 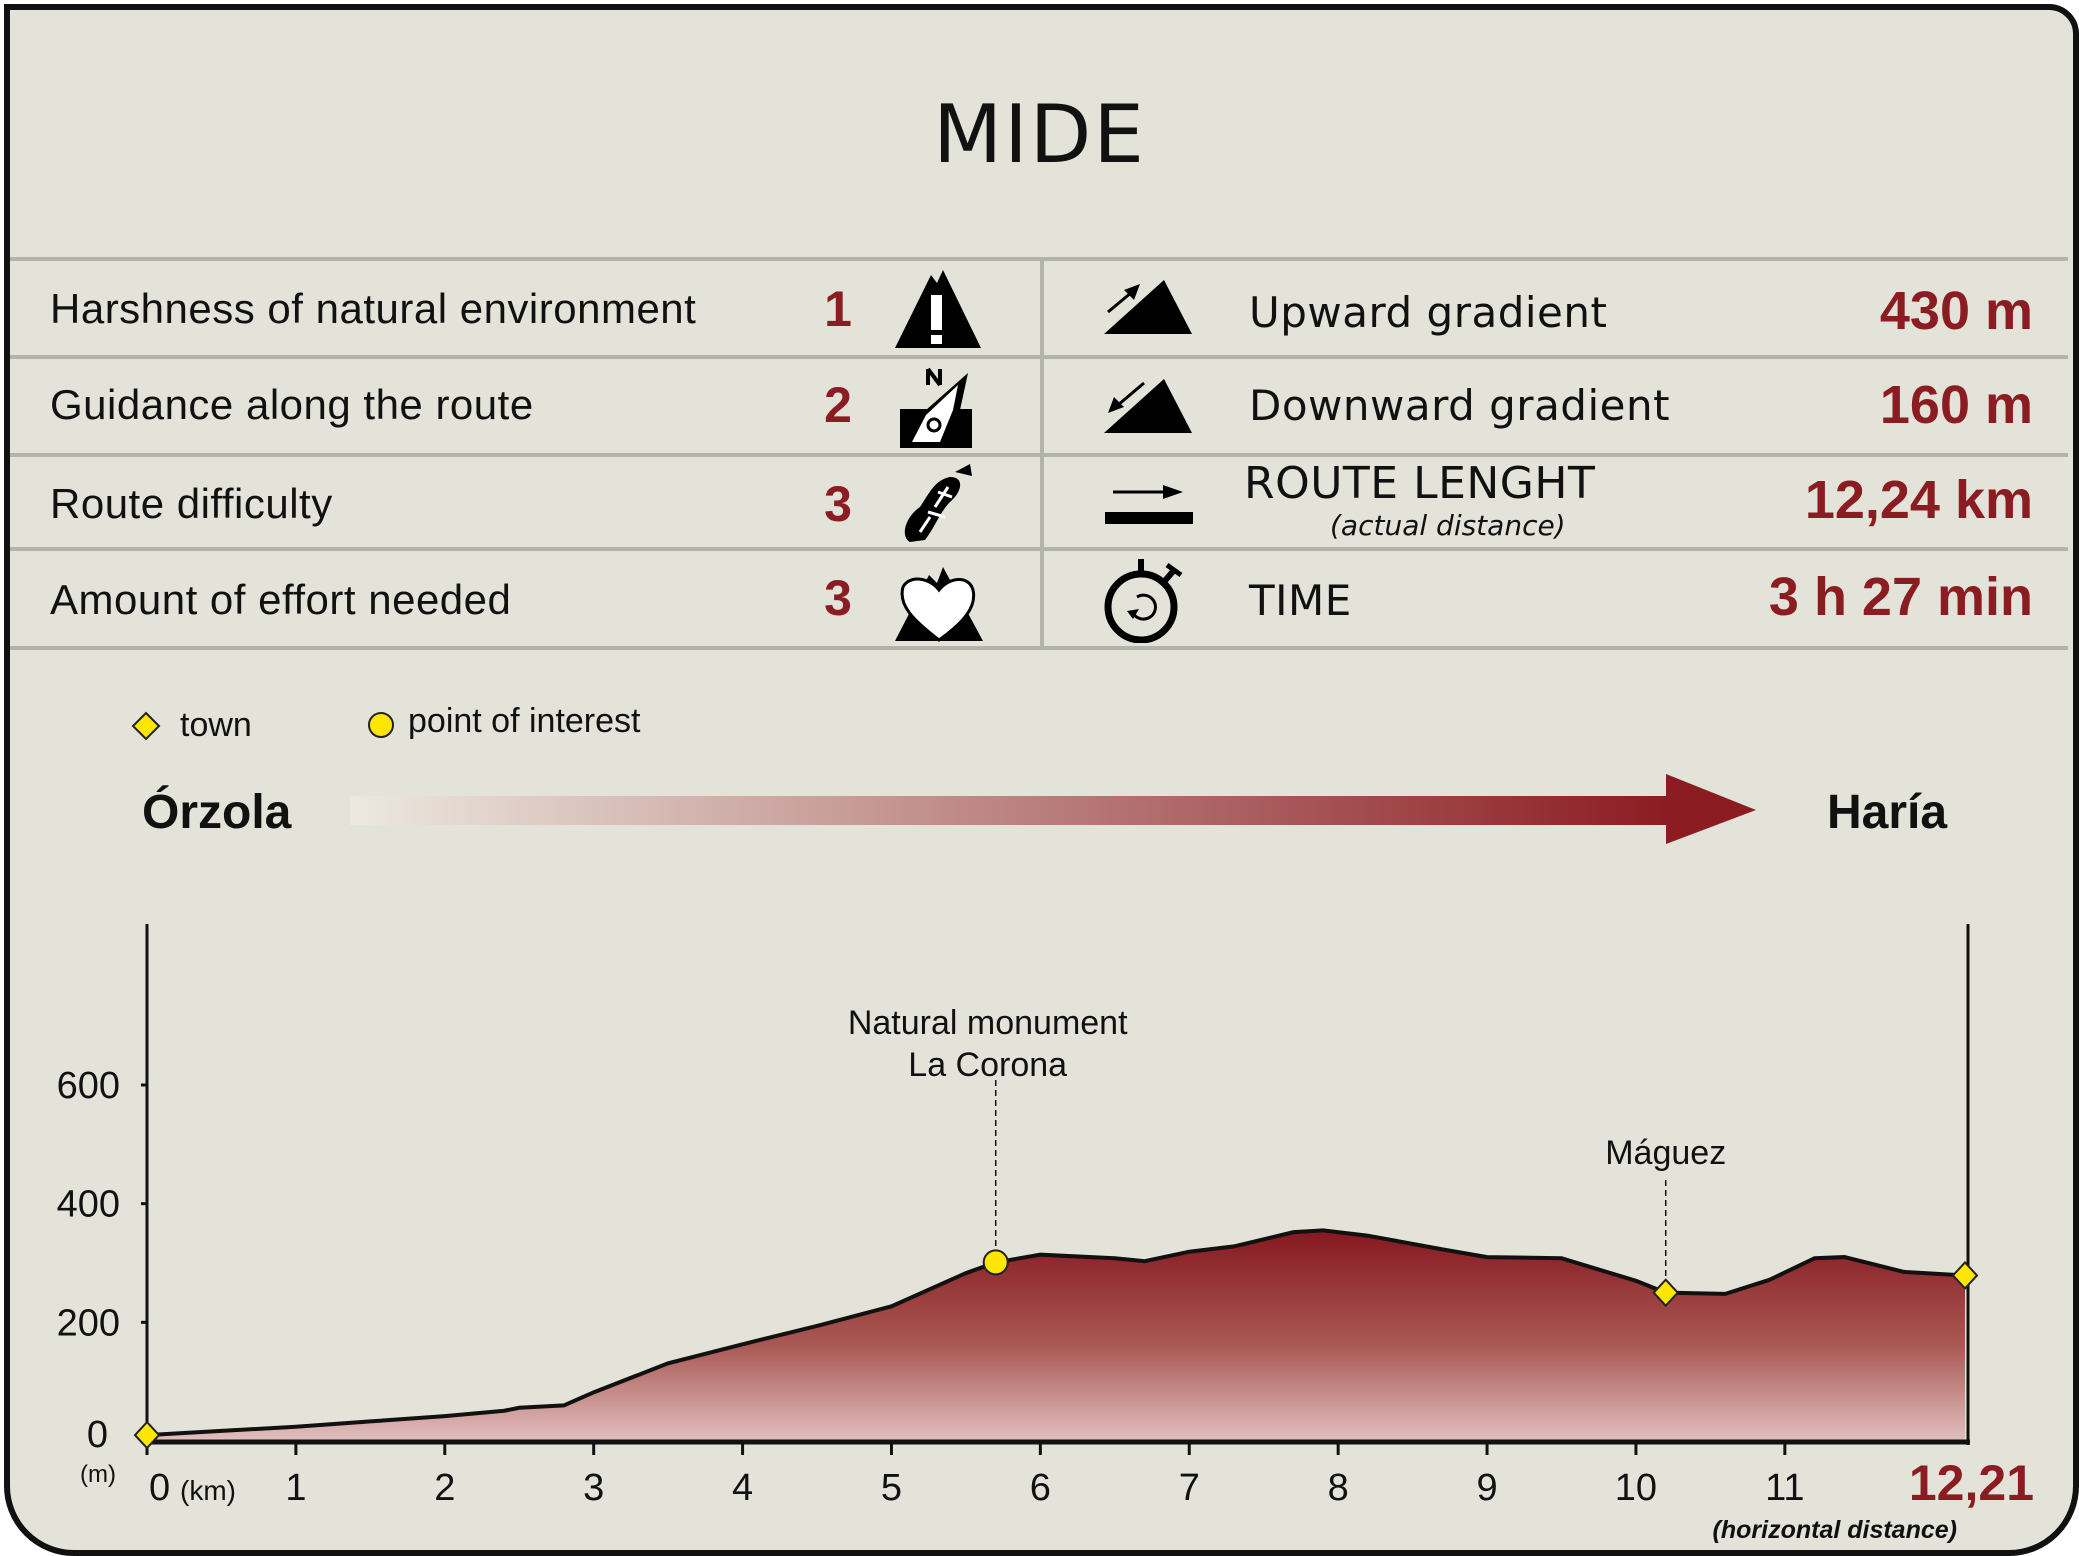 I want to click on mide-label: Amount of effort needed, so click(x=281, y=599).